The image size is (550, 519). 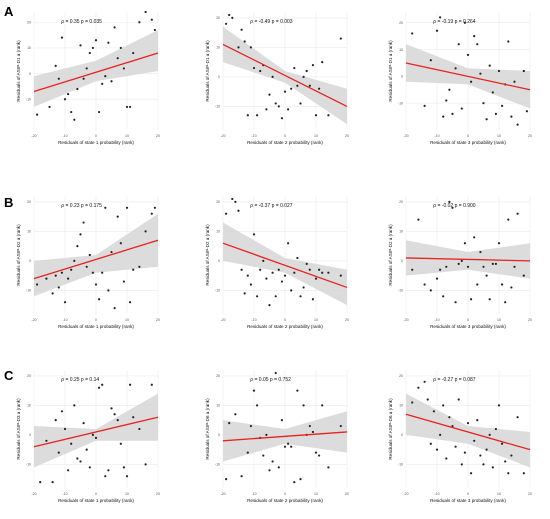 What do you see at coordinates (81, 22) in the screenshot?
I see `correlation-annotation: ρ = 0.35 p = 0.035` at bounding box center [81, 22].